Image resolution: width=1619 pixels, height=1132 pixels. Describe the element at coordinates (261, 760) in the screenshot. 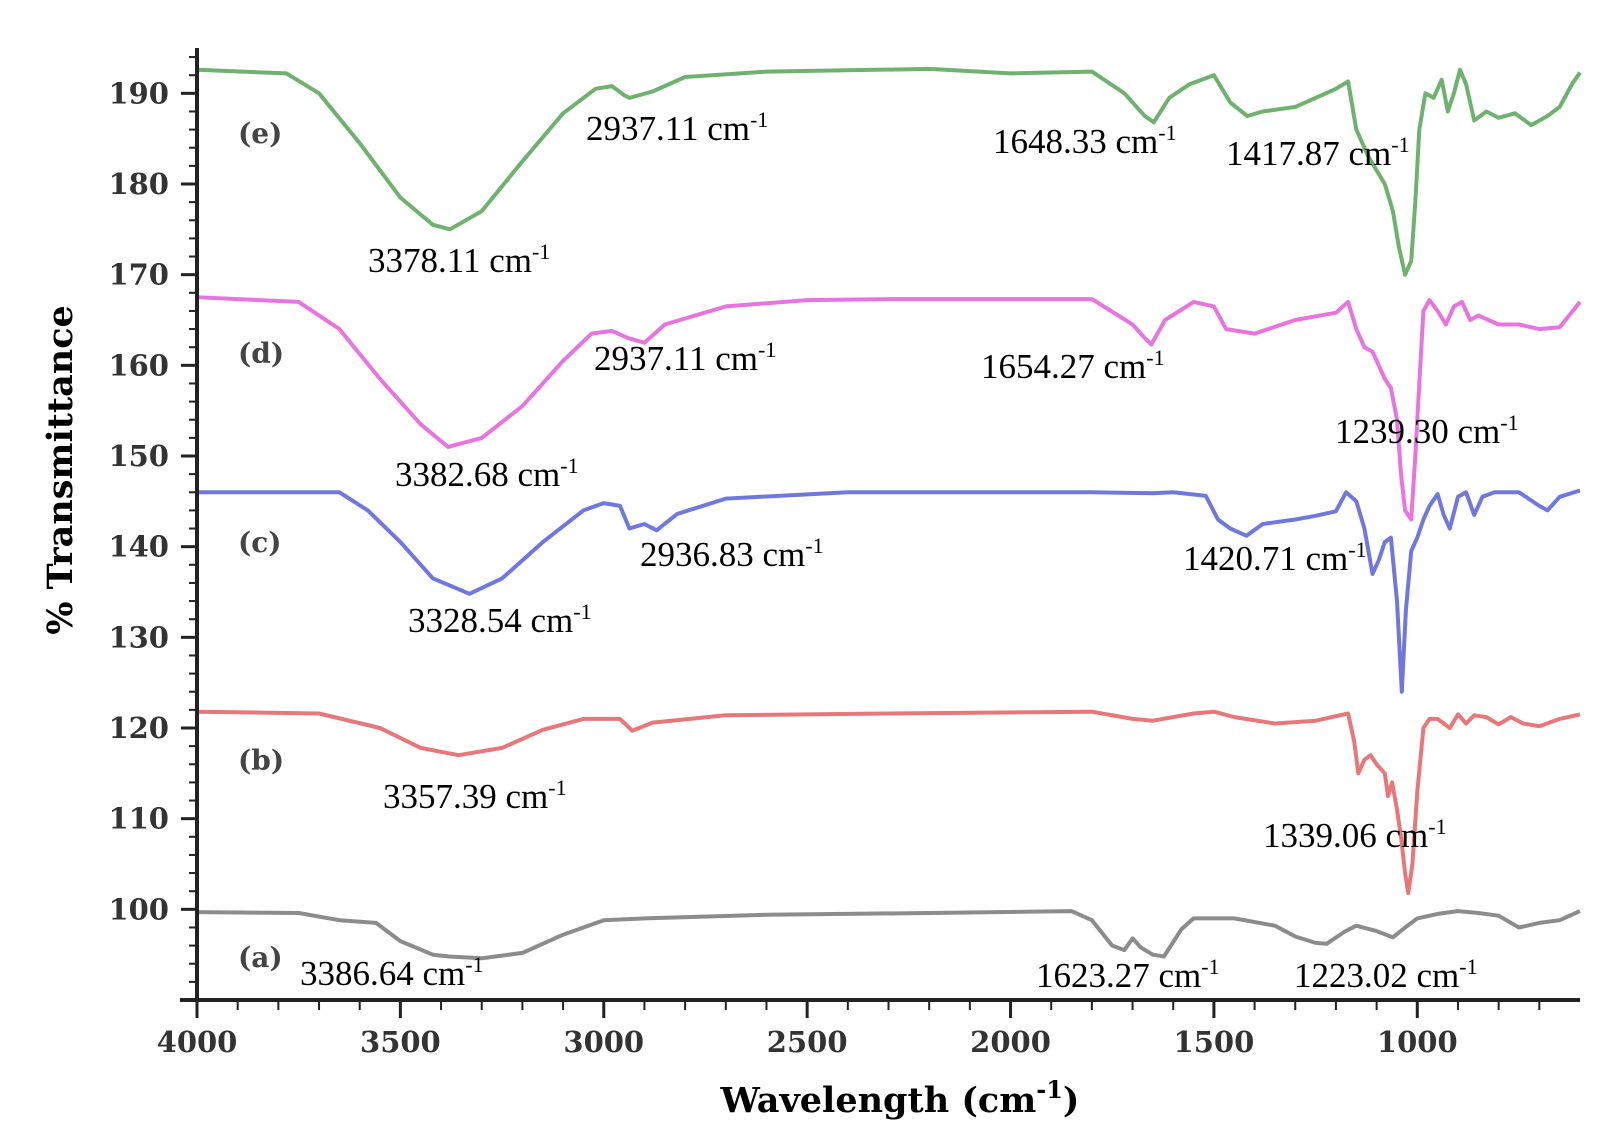

I see `series-tag-b: (b)` at that location.